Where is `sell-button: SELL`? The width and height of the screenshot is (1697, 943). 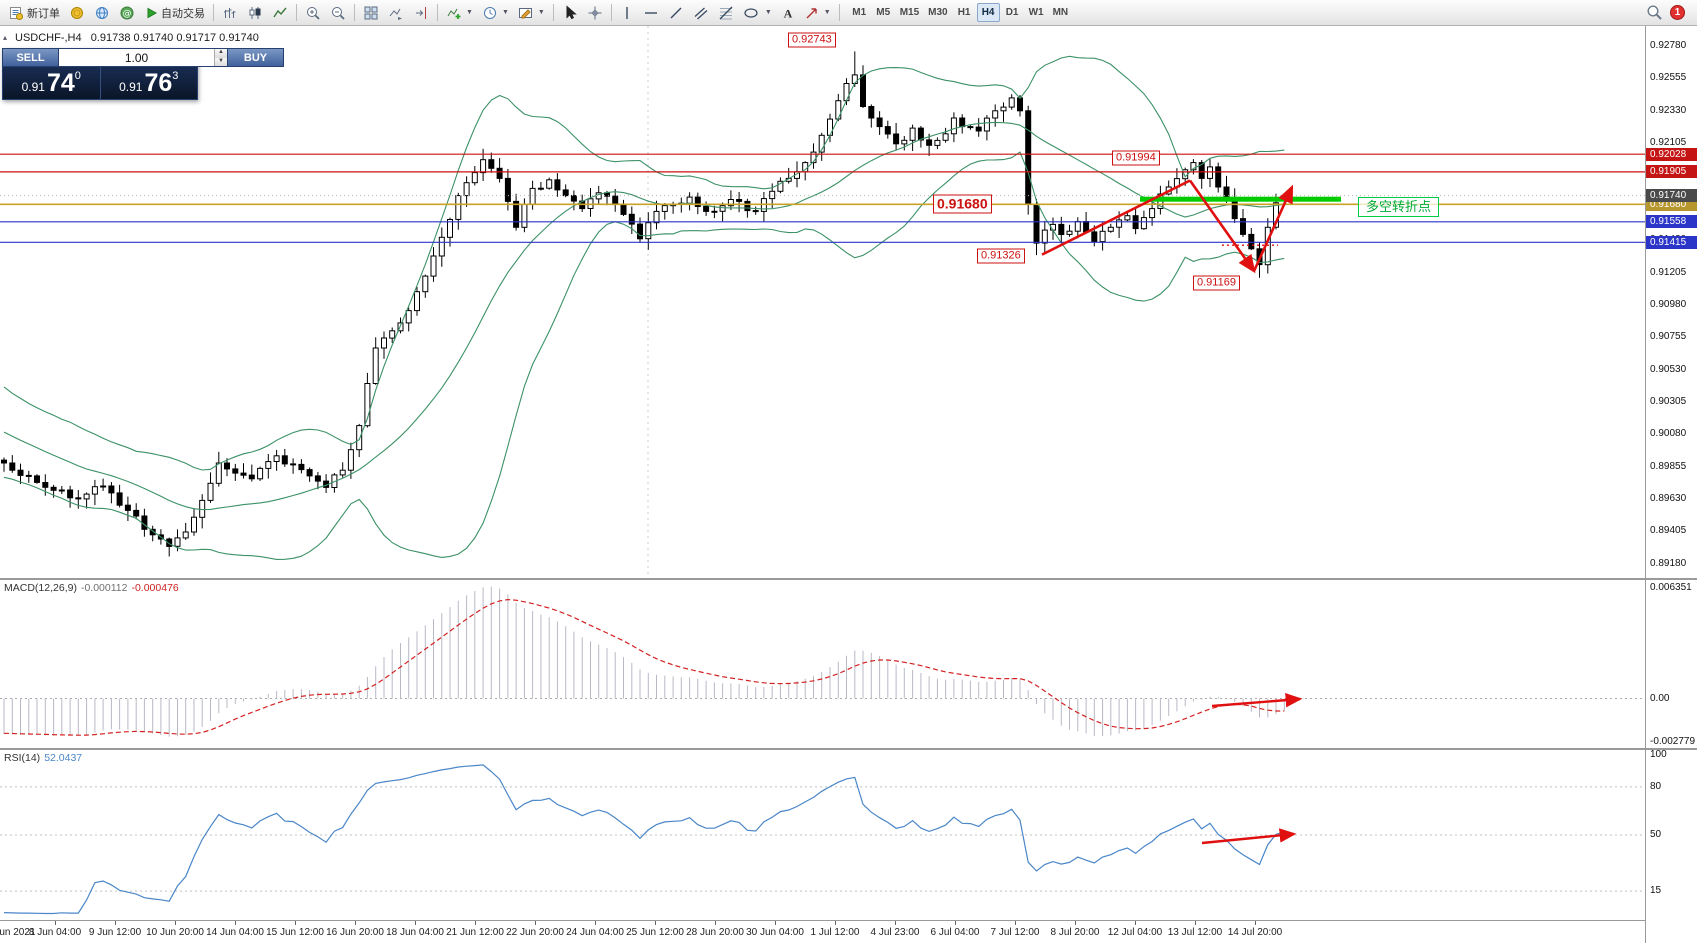
sell-button: SELL is located at coordinates (30, 57).